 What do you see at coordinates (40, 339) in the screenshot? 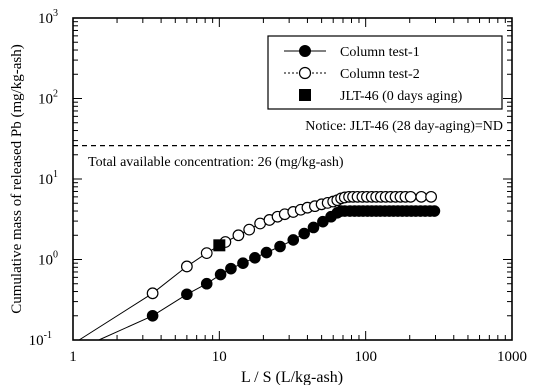
I see `y-tick-label: 10⁻¹` at bounding box center [40, 339].